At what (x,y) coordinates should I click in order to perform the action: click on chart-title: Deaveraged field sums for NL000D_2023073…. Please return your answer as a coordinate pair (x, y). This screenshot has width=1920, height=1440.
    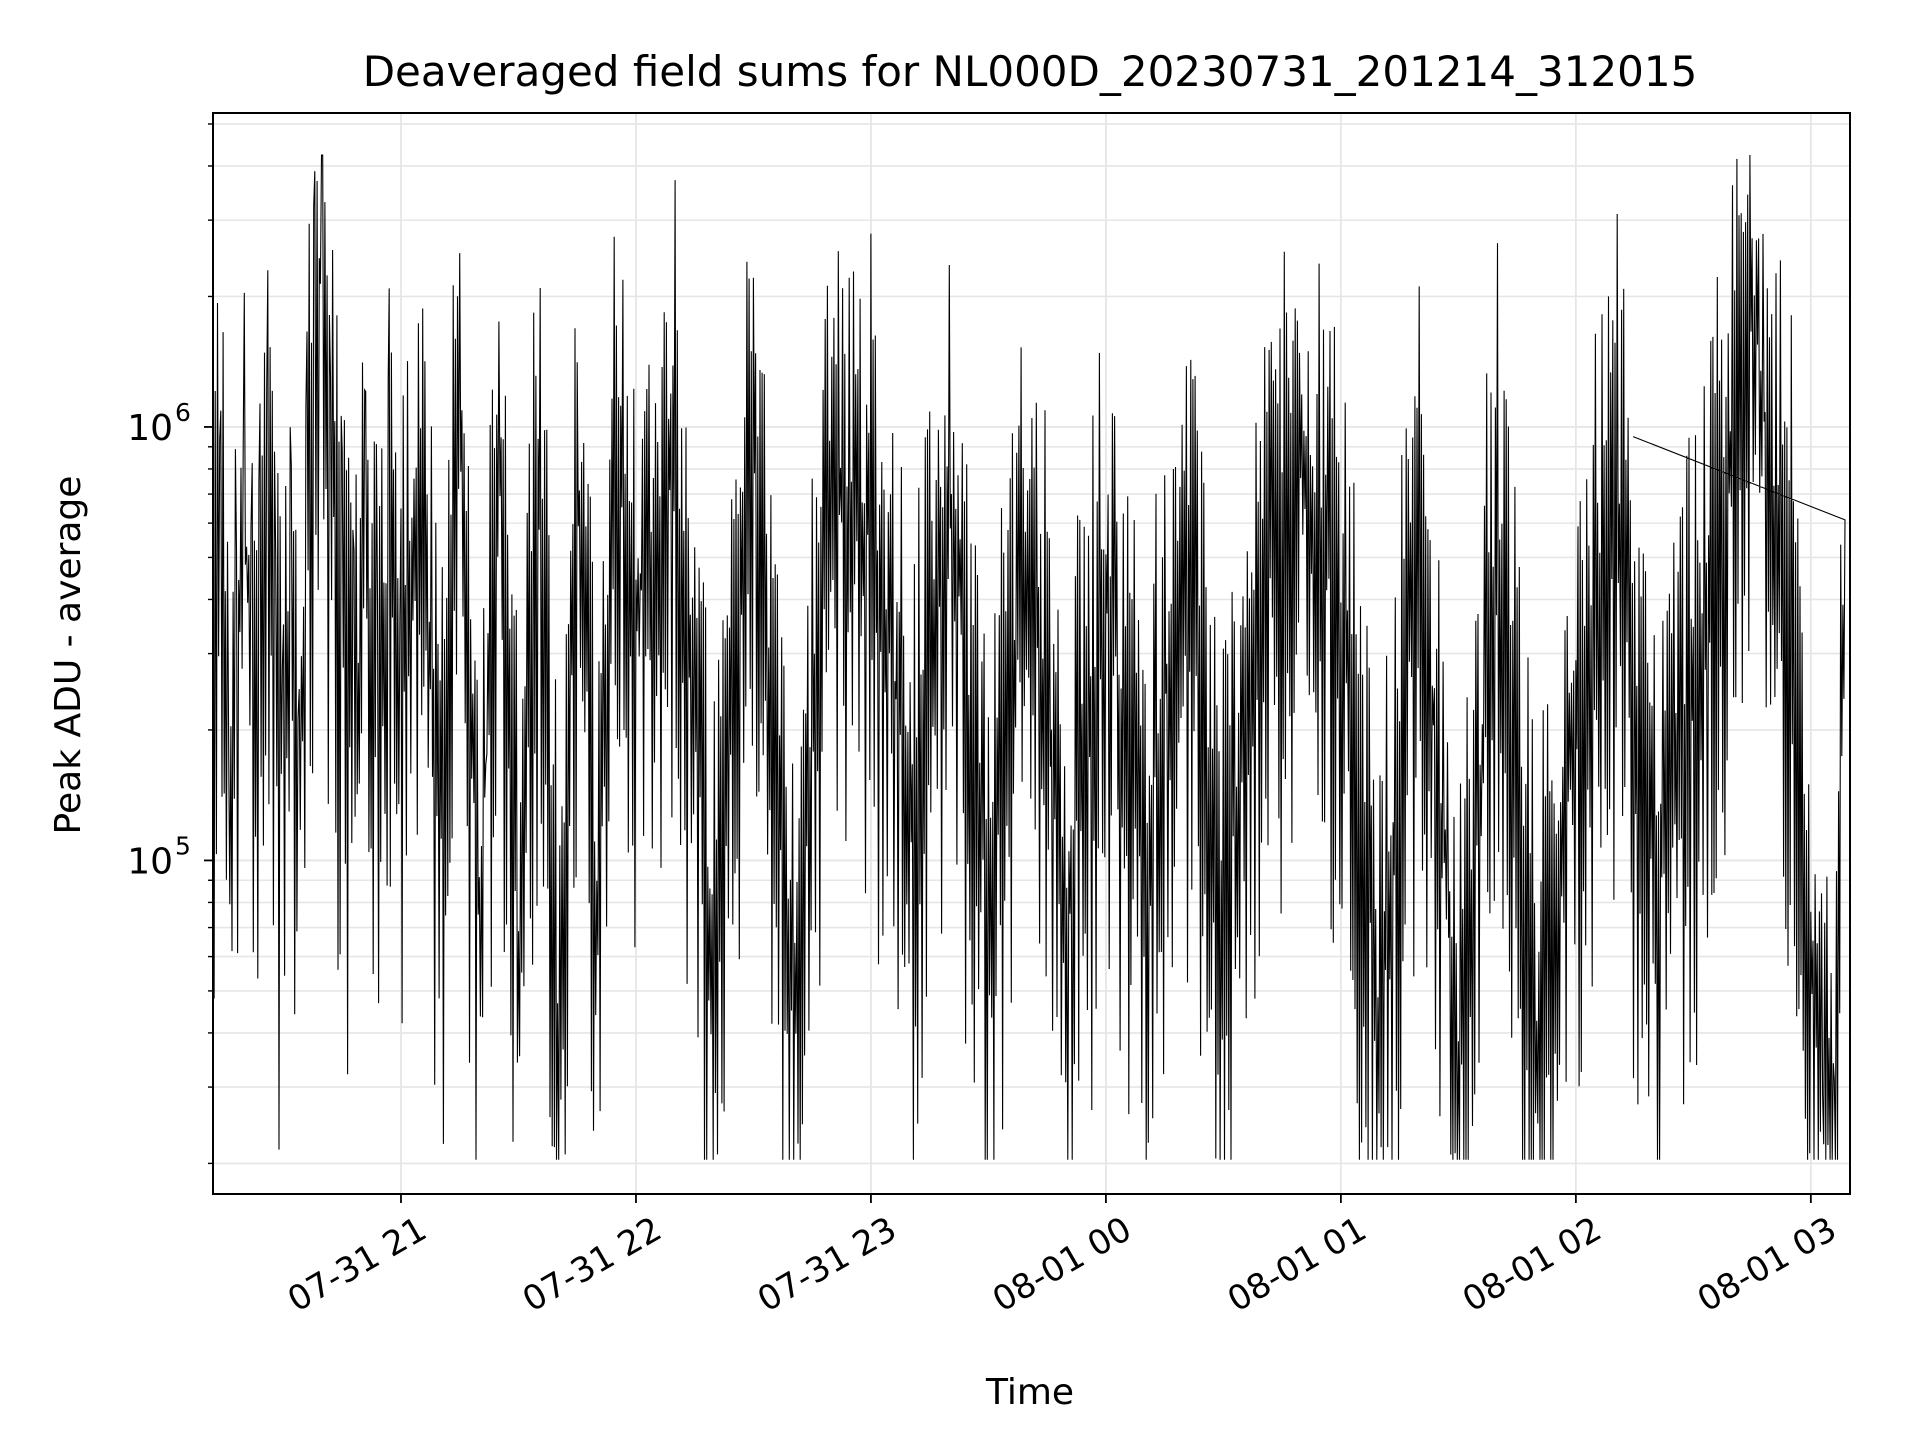
    Looking at the image, I should click on (1030, 71).